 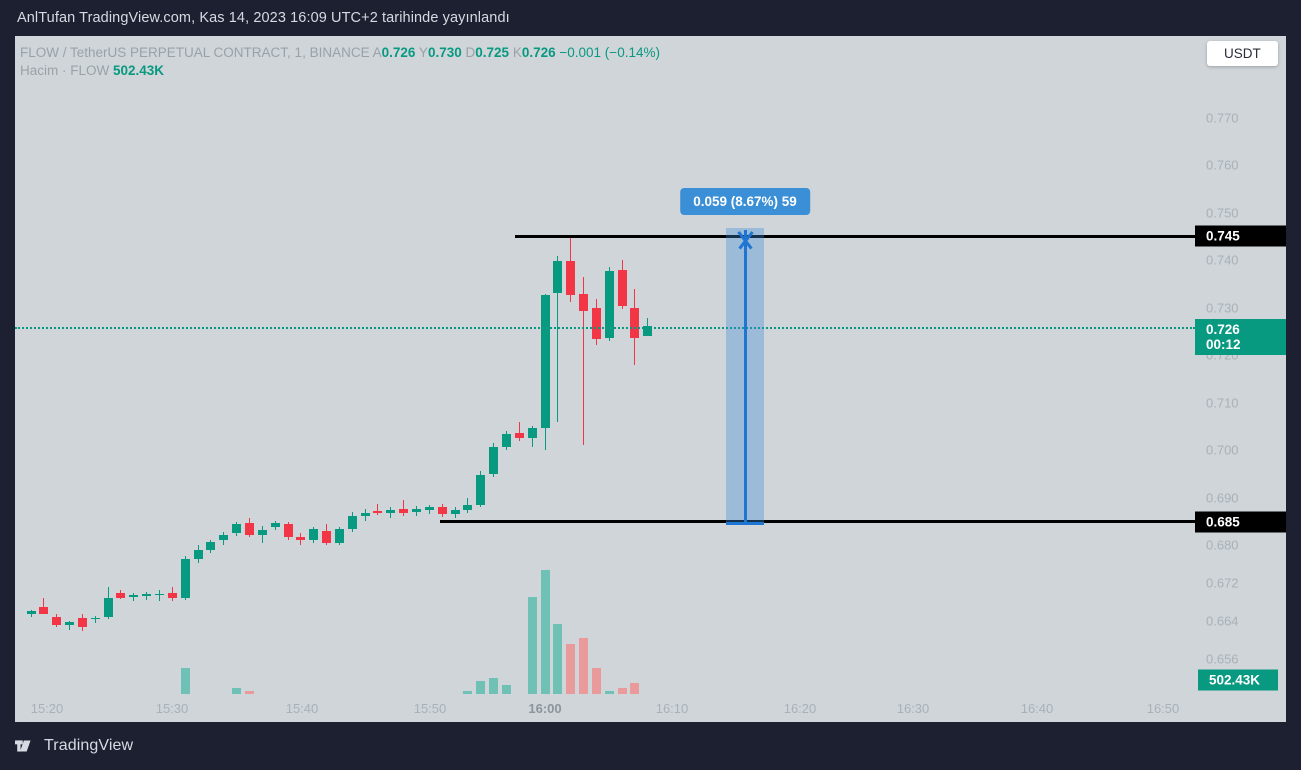 What do you see at coordinates (377, 52) in the screenshot?
I see `legend-open-label: A` at bounding box center [377, 52].